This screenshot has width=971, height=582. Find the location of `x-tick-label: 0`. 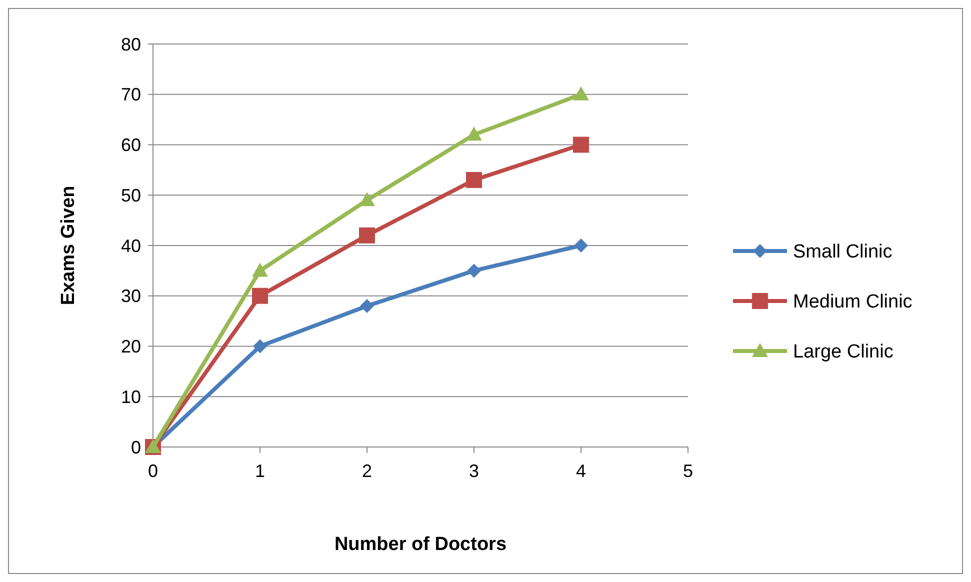

x-tick-label: 0 is located at coordinates (153, 471).